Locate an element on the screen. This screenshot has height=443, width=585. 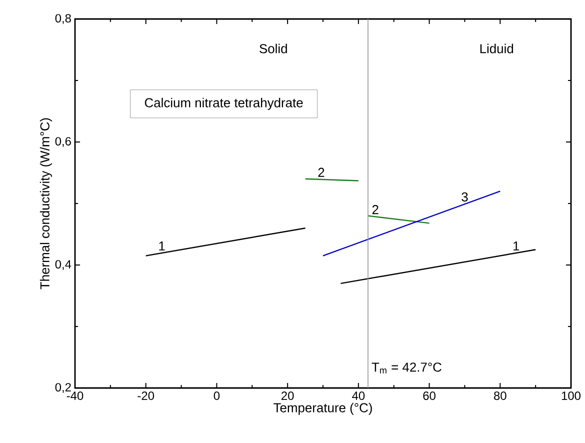
x-tick-label: -20 is located at coordinates (146, 396).